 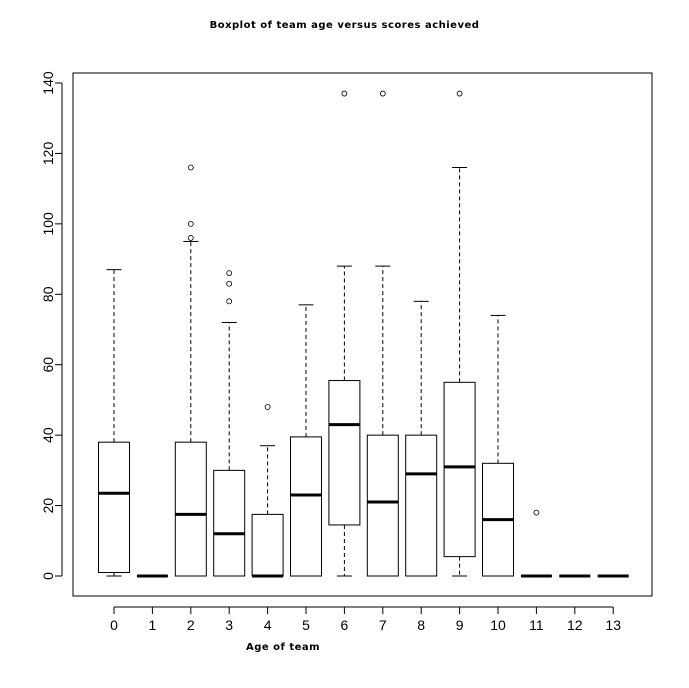 I want to click on x-tick-label: 11, so click(x=536, y=625).